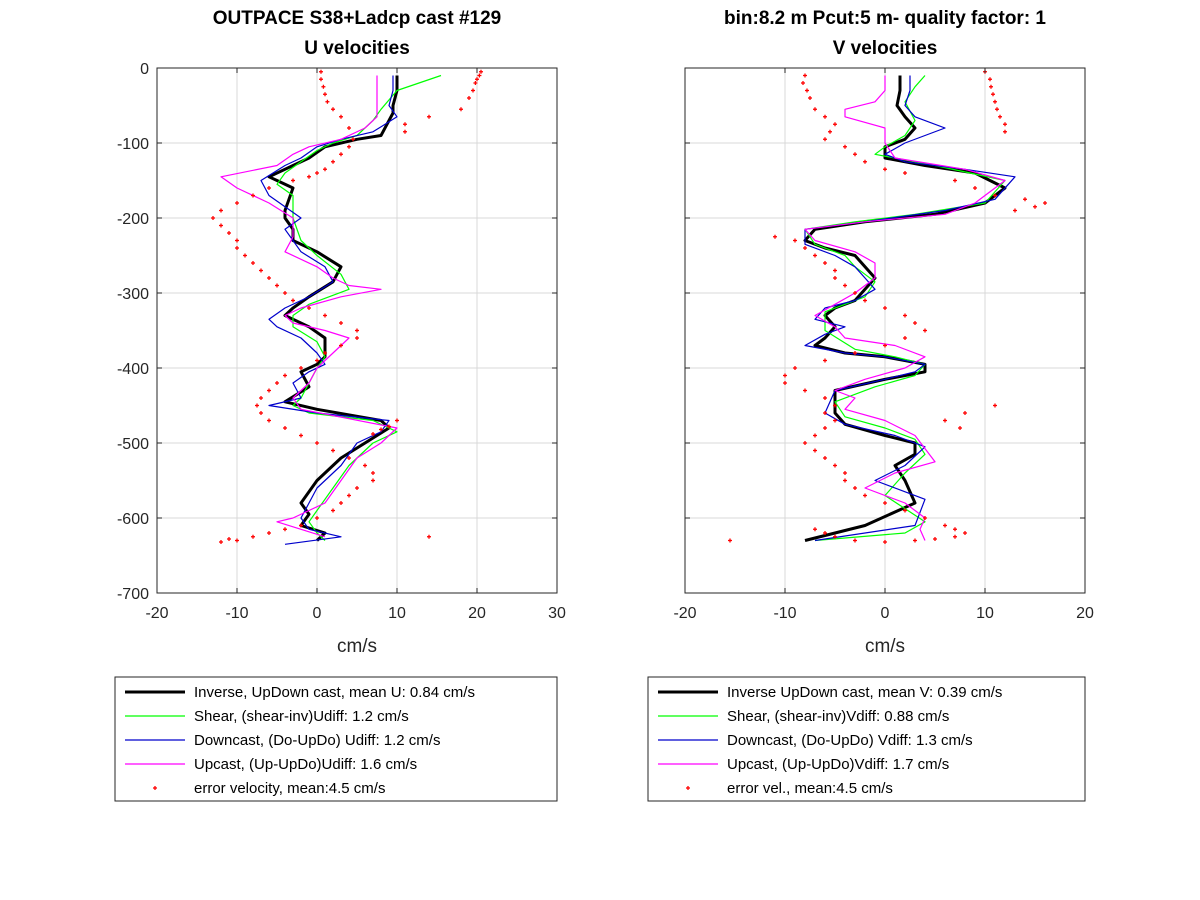 The image size is (1200, 900). I want to click on u-legend-entry: Shear, (shear-inv)Udiff: 1.2 cm/s, so click(267, 716).